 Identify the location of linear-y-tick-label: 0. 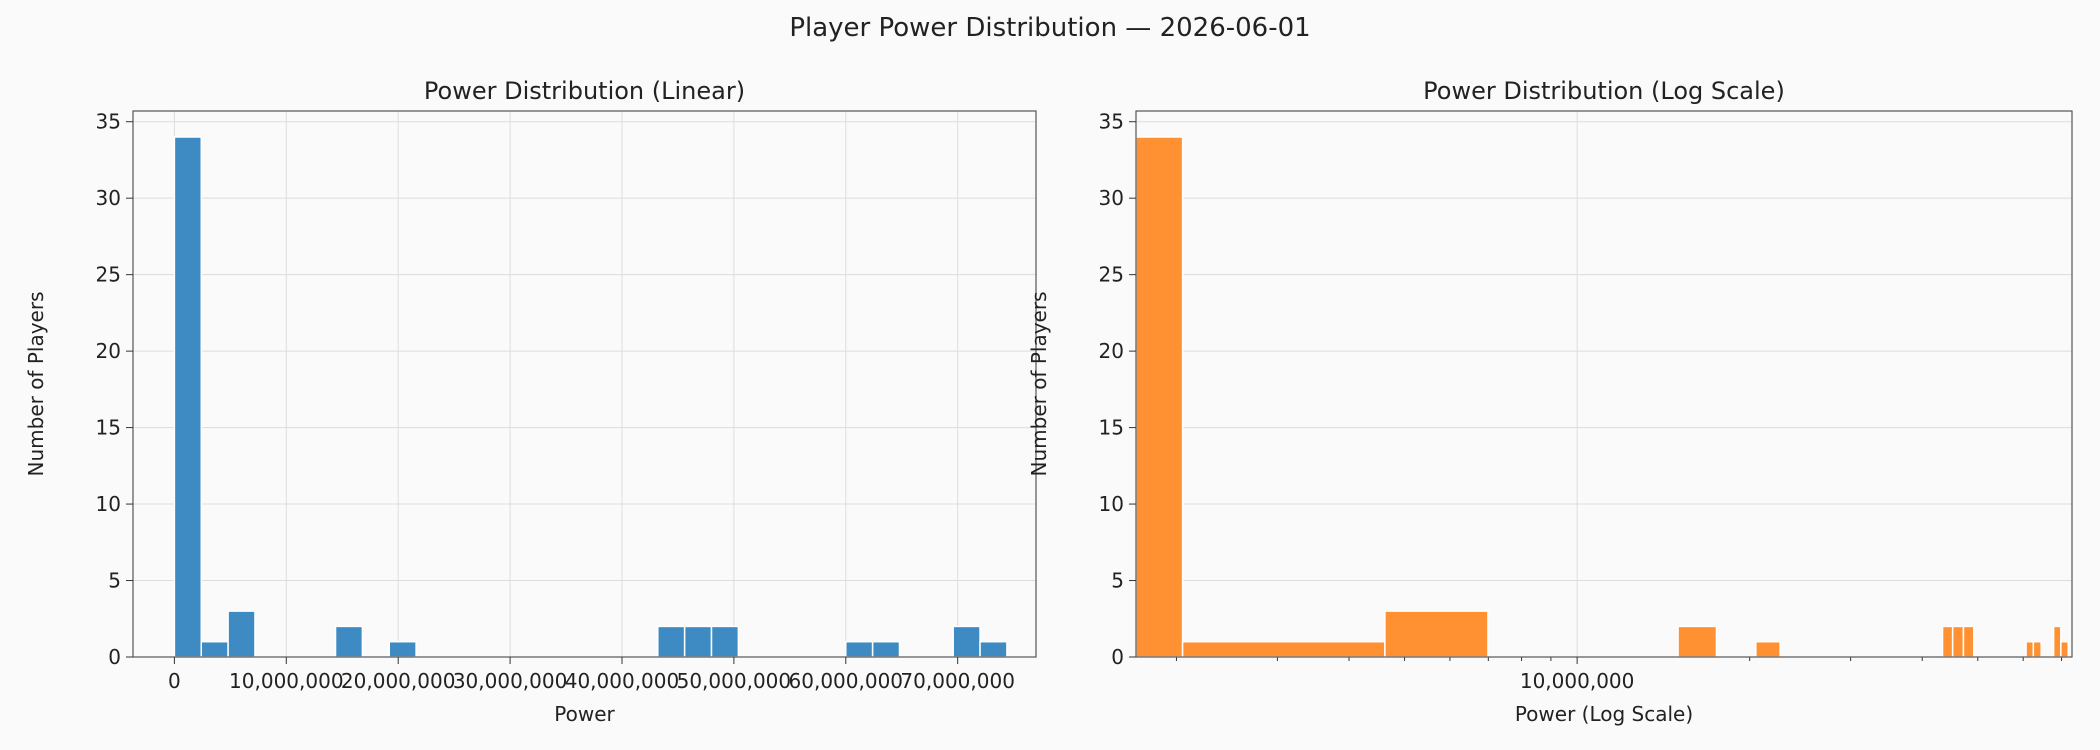
(114, 657).